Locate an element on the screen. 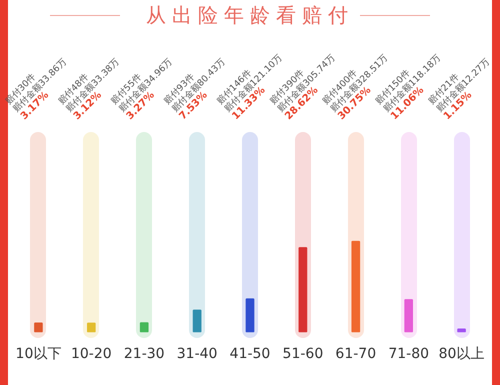  x-tick-label: 51-60 is located at coordinates (303, 354).